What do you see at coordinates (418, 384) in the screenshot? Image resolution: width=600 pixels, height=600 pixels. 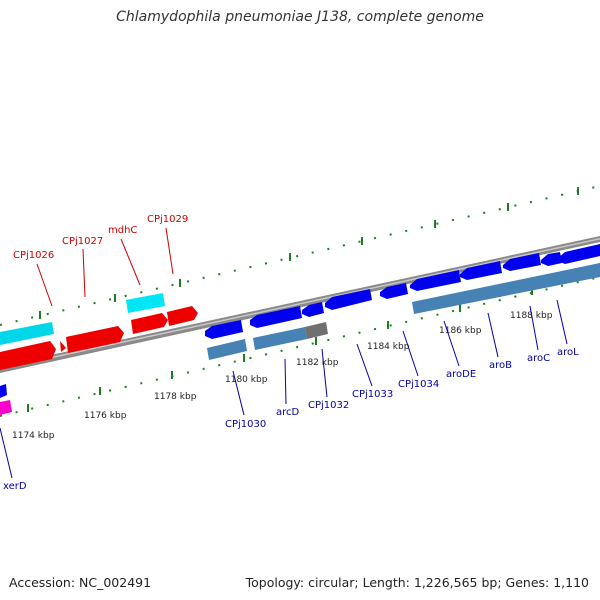 I see `gene-label-cpj1034: CPj1034` at bounding box center [418, 384].